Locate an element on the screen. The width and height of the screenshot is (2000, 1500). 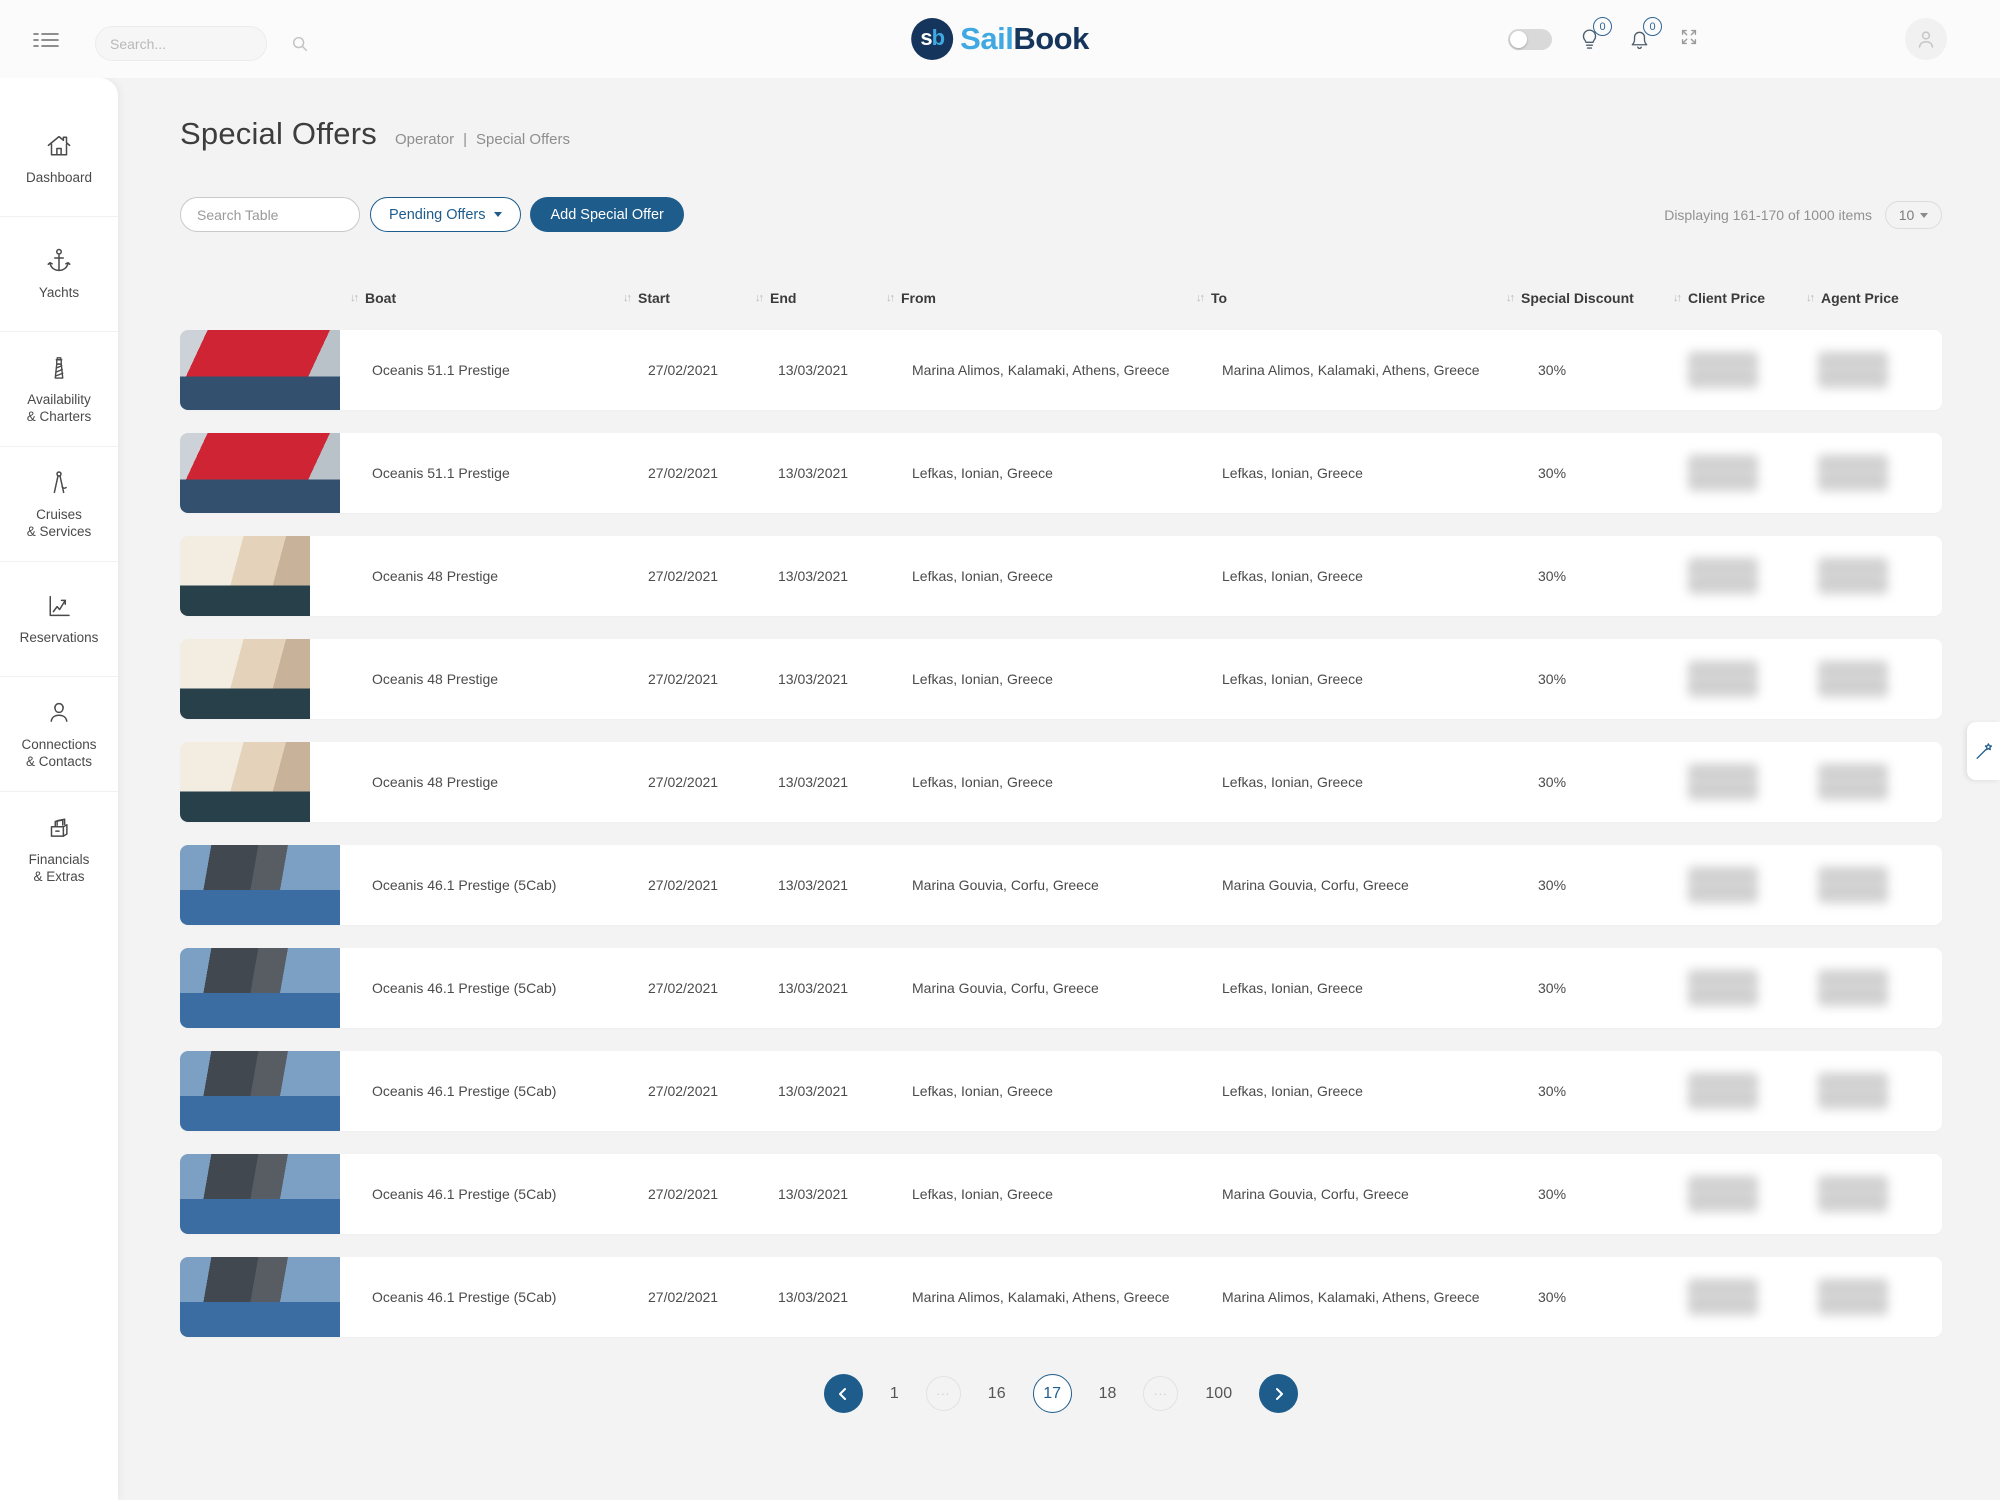
theme-toggle is located at coordinates (1530, 39).